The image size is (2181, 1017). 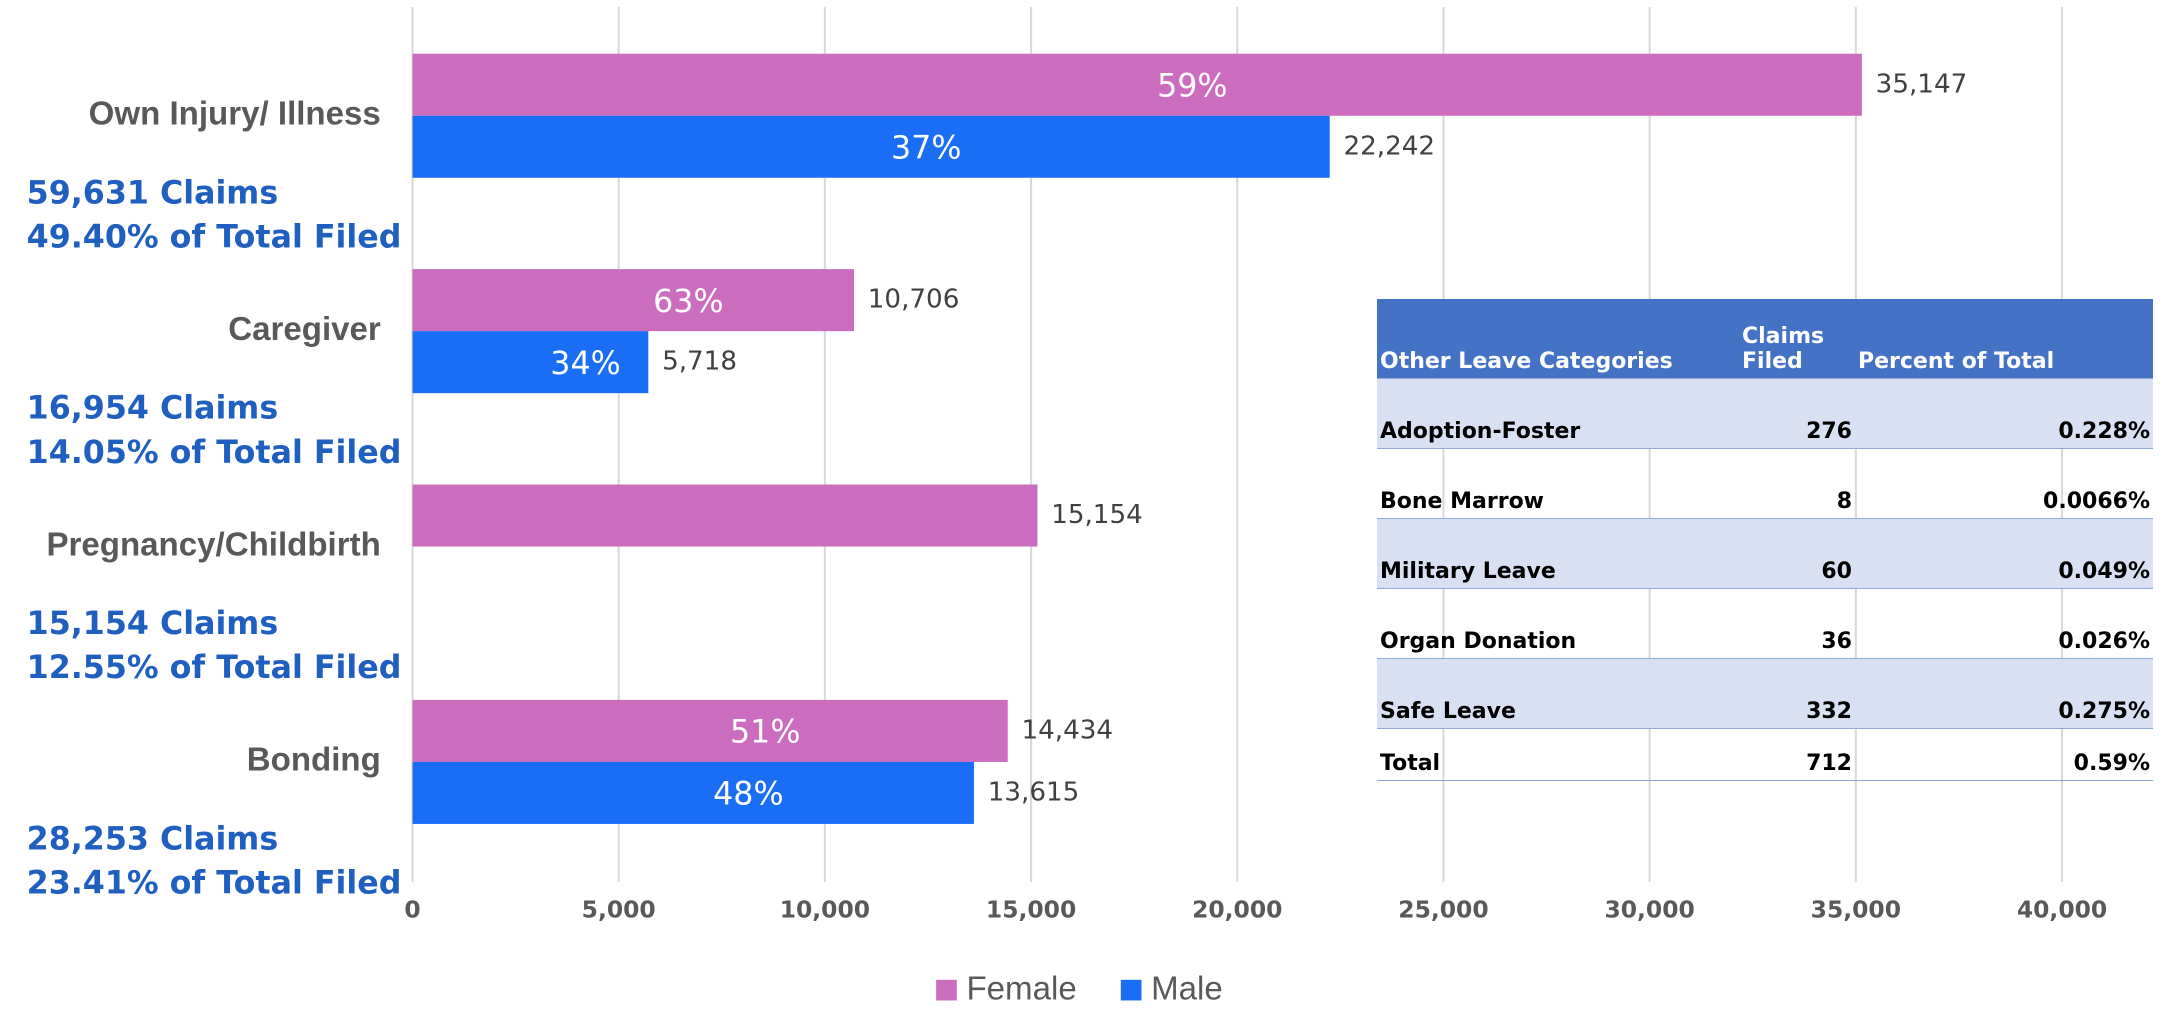 What do you see at coordinates (412, 909) in the screenshot?
I see `x-tick-label: 0` at bounding box center [412, 909].